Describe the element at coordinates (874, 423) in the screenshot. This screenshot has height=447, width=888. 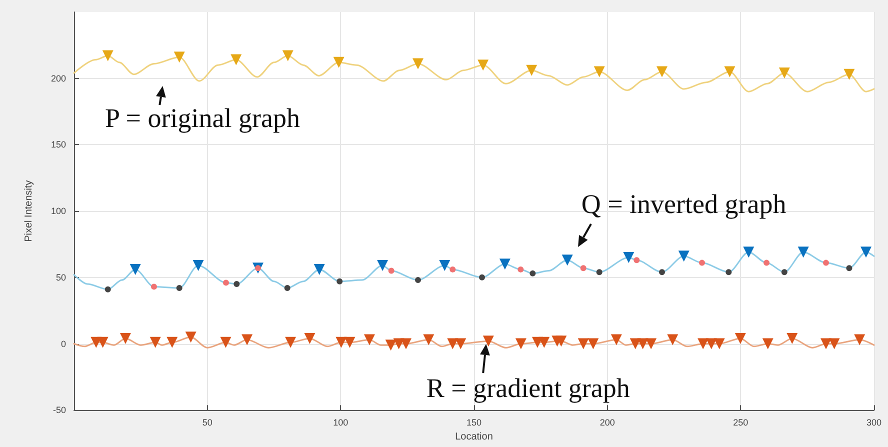
I see `x-tick-label: 300` at that location.